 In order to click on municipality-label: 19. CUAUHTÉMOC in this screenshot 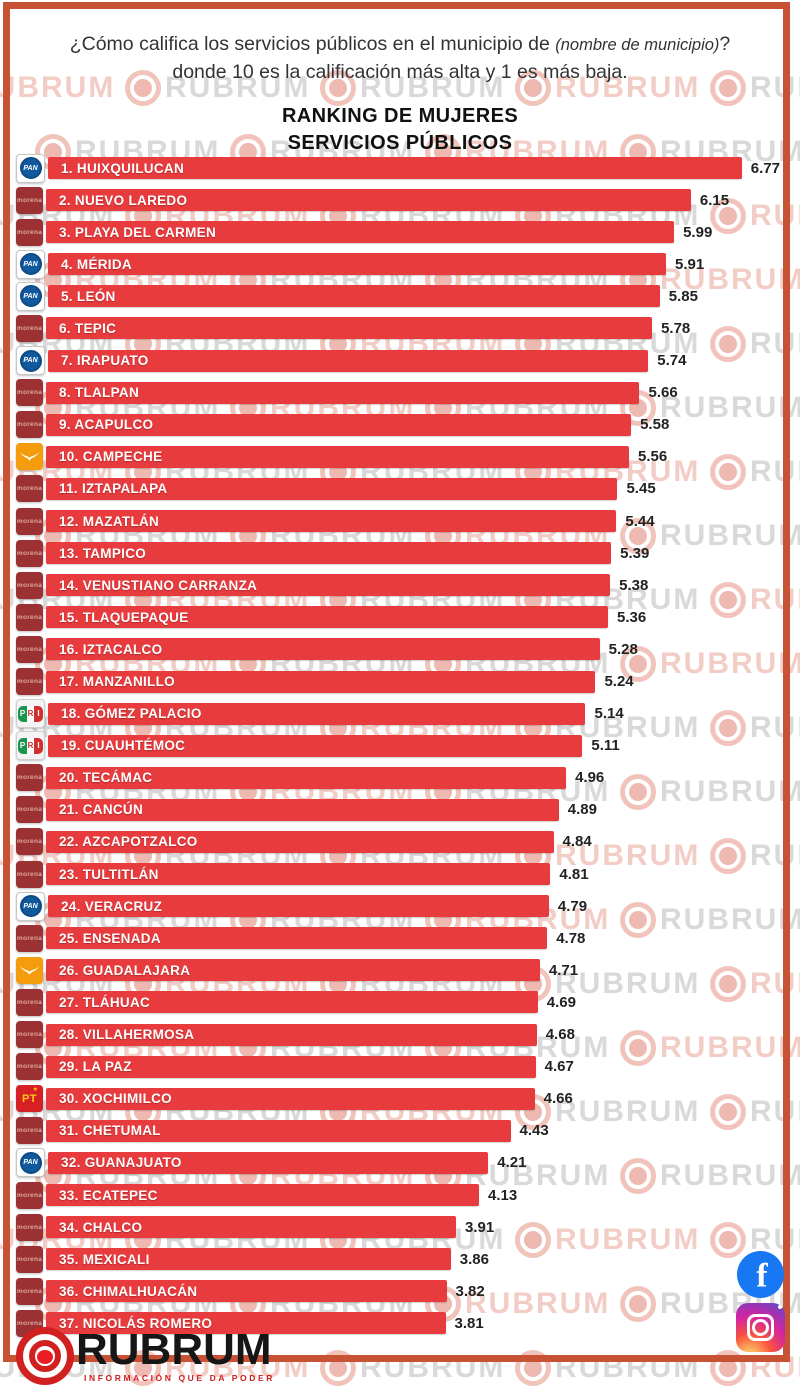, I will do `click(123, 746)`.